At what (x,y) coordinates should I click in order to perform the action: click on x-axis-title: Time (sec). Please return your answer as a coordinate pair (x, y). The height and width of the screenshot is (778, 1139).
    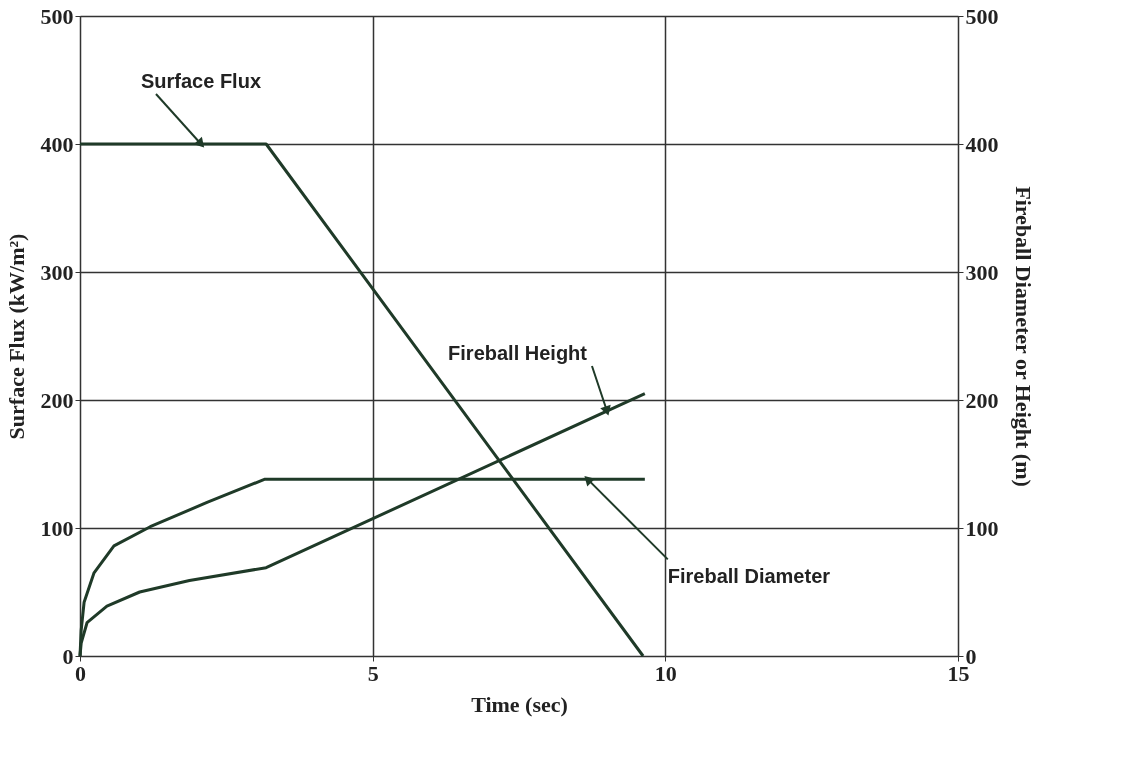
    Looking at the image, I should click on (519, 704).